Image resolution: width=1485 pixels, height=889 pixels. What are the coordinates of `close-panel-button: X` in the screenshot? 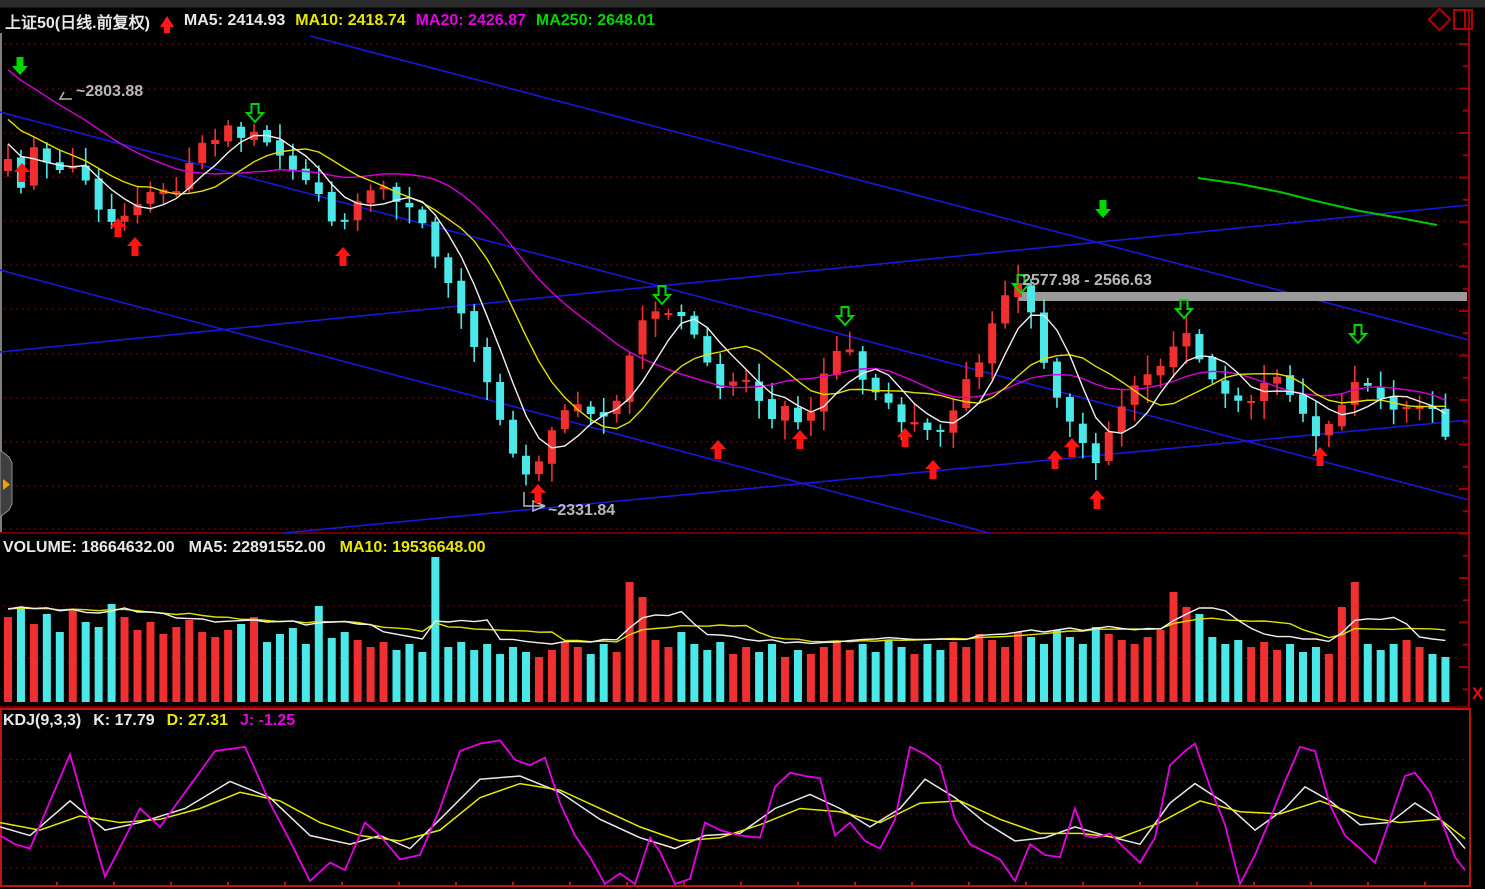 It's located at (1478, 693).